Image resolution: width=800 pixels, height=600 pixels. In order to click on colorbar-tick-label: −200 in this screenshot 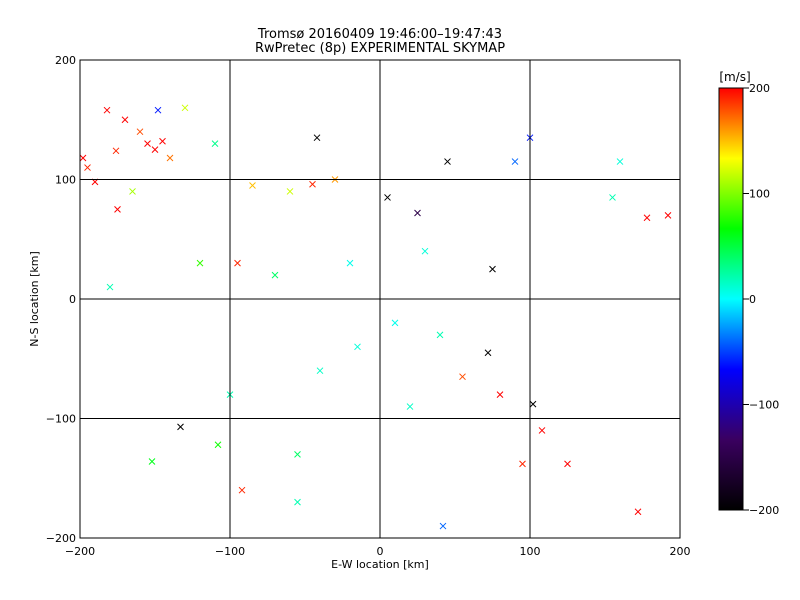, I will do `click(764, 510)`.